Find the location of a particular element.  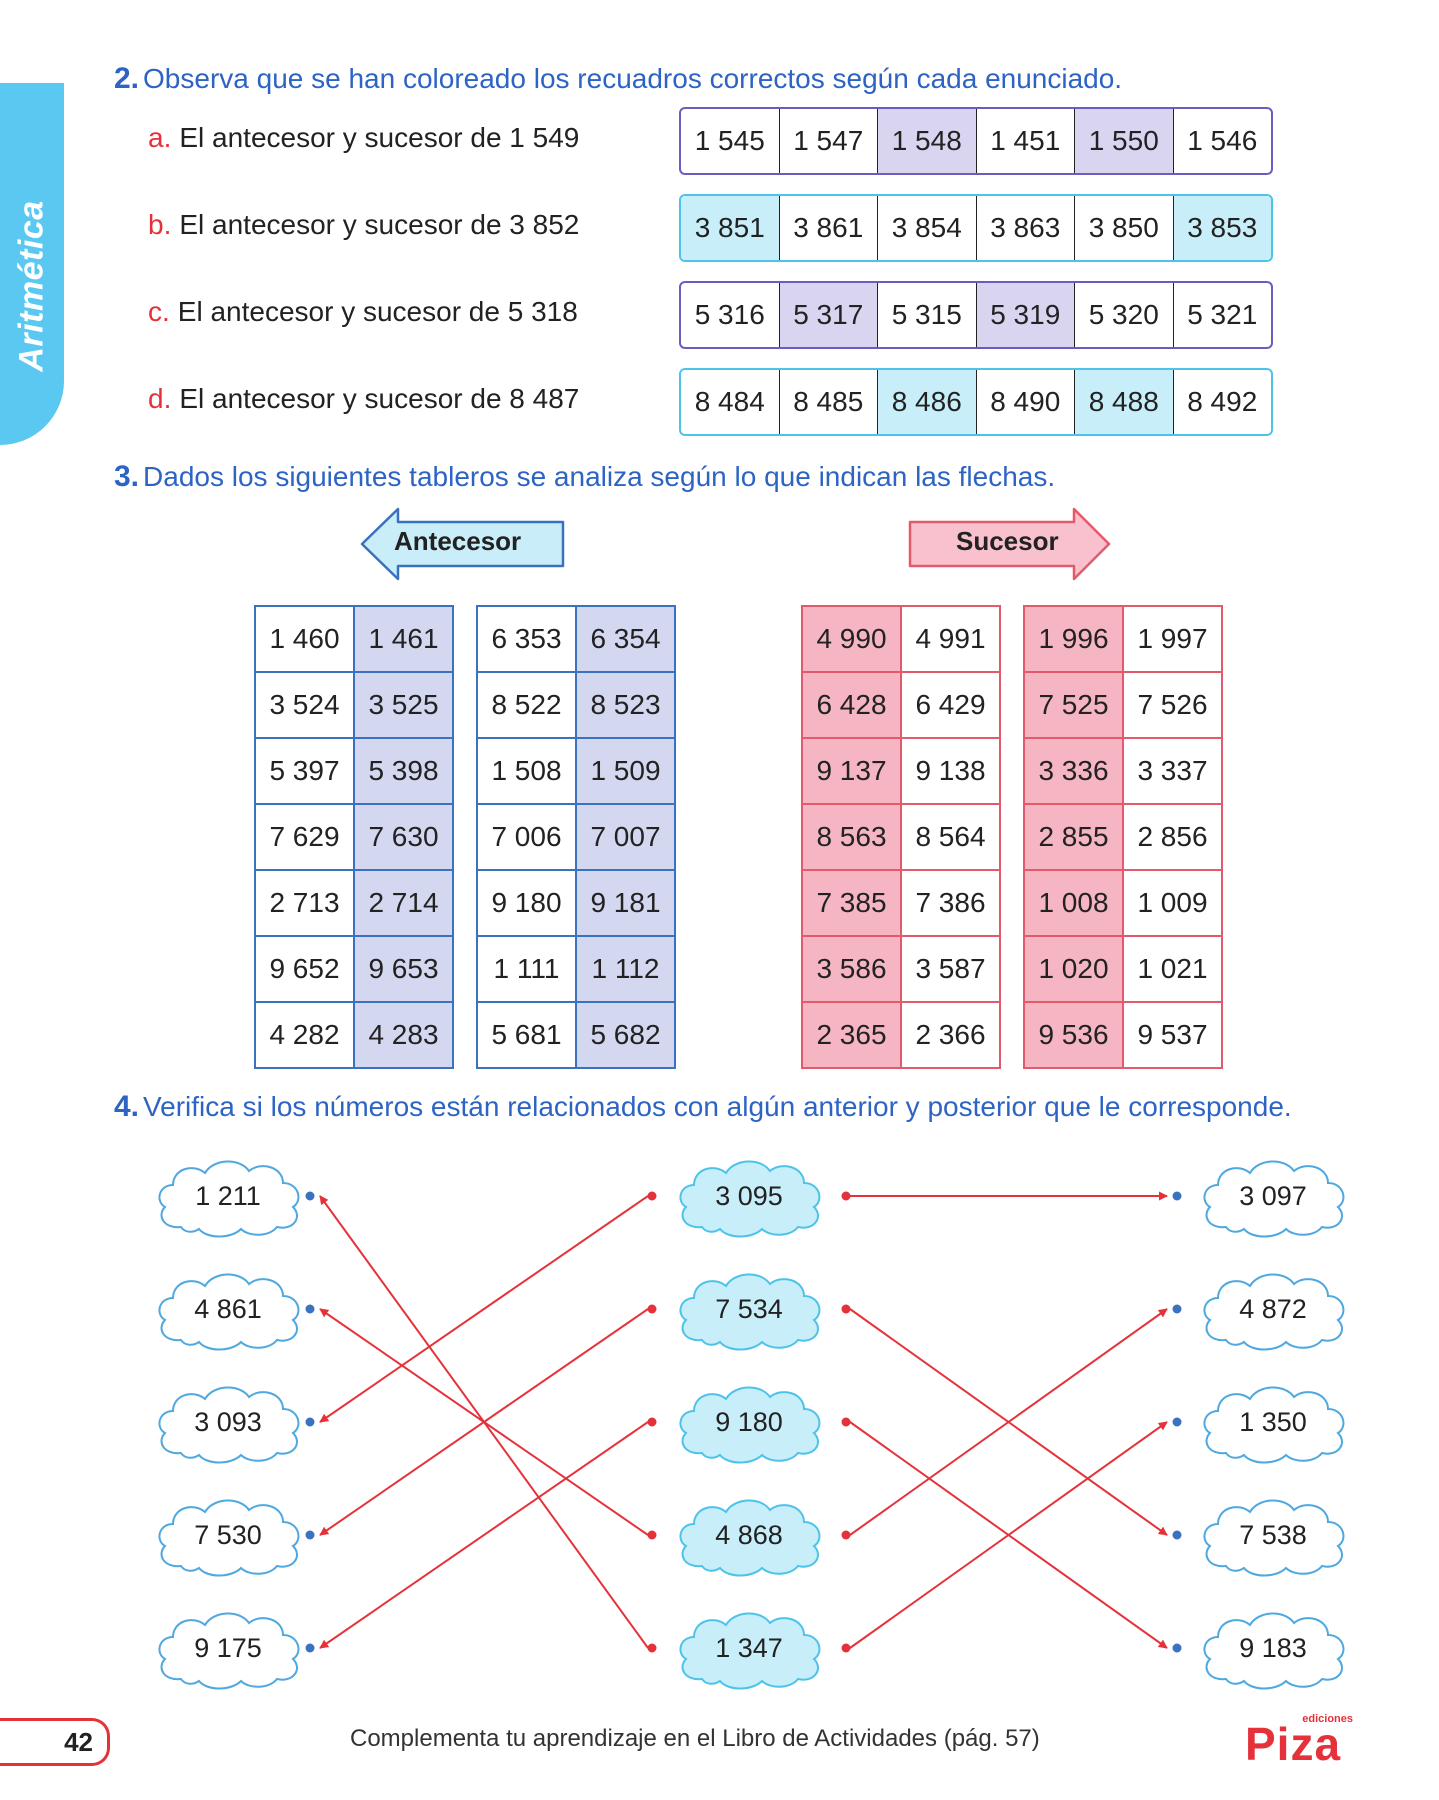

board-cell-shaded: 7 007 is located at coordinates (625, 837).